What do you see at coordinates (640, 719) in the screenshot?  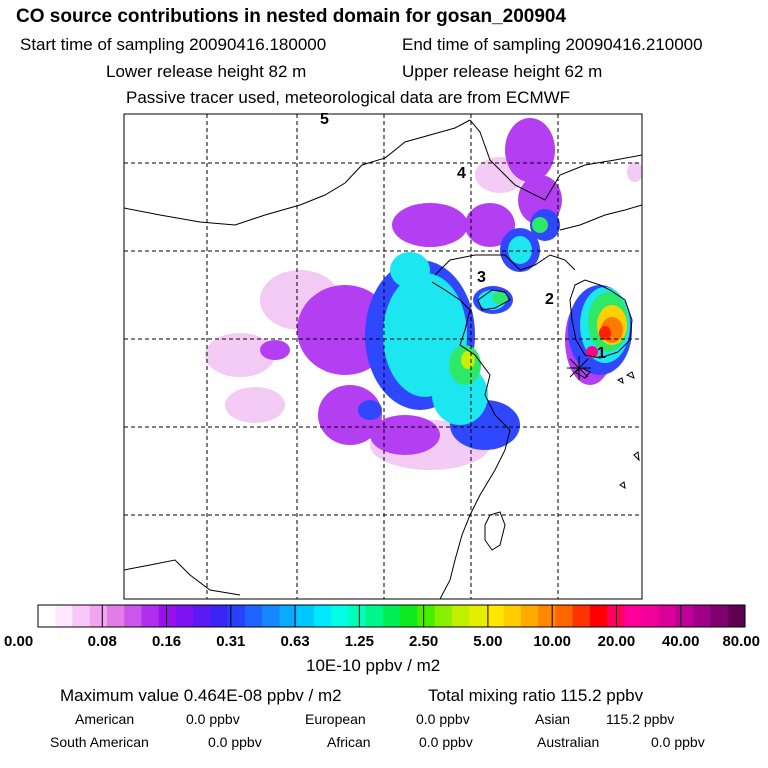 I see `region-asian-value: 115.2 ppbv` at bounding box center [640, 719].